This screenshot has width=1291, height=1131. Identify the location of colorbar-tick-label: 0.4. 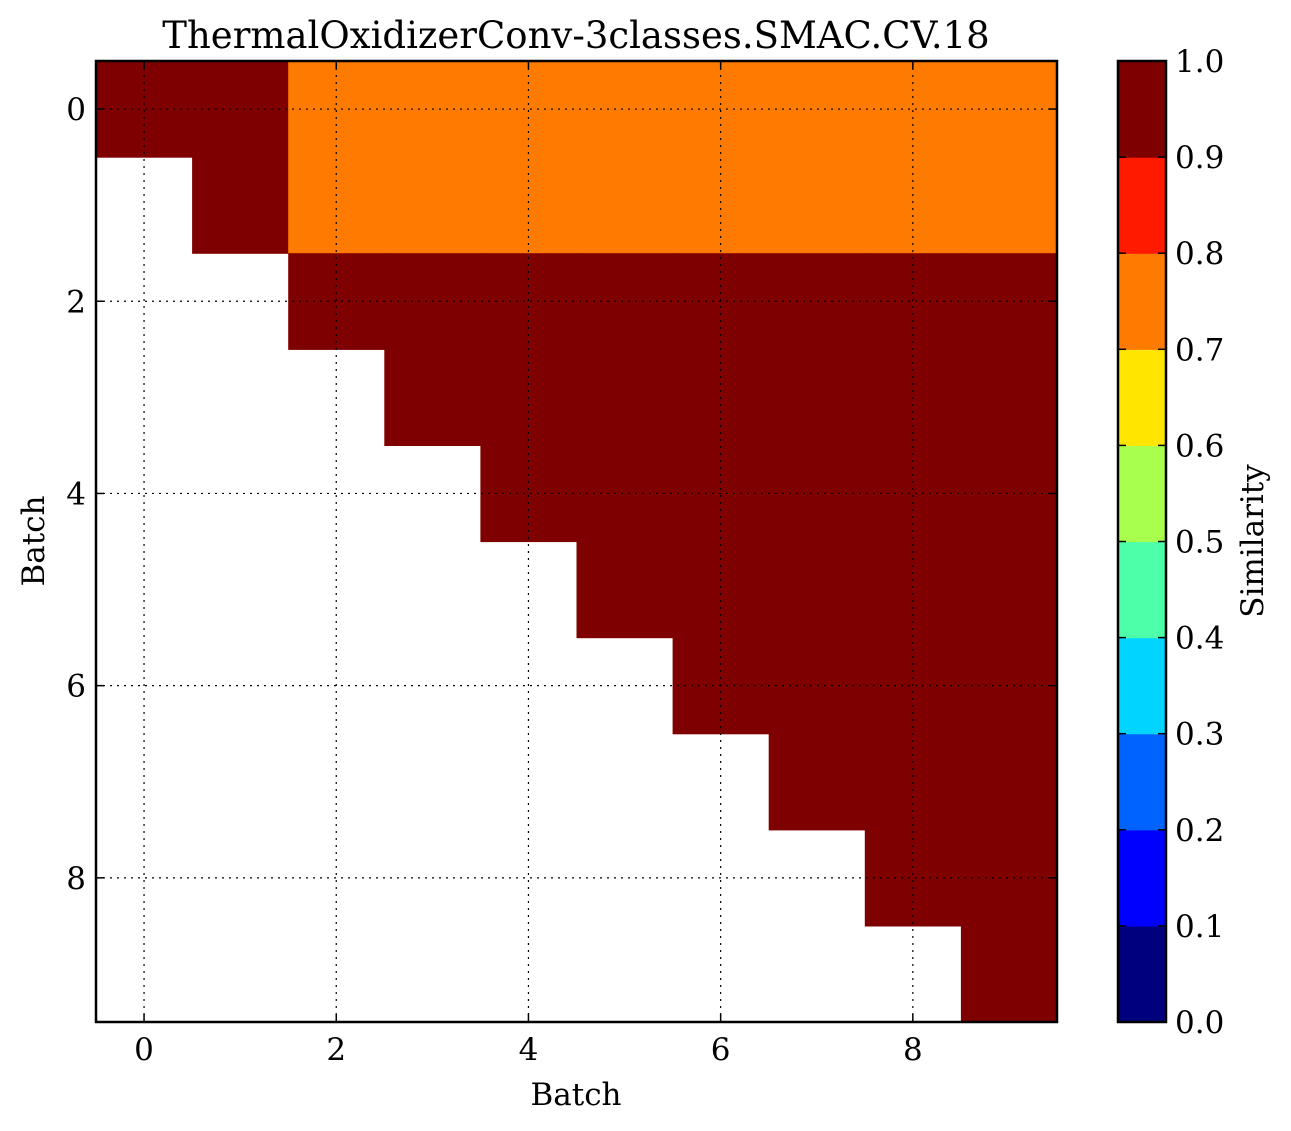
(1199, 639).